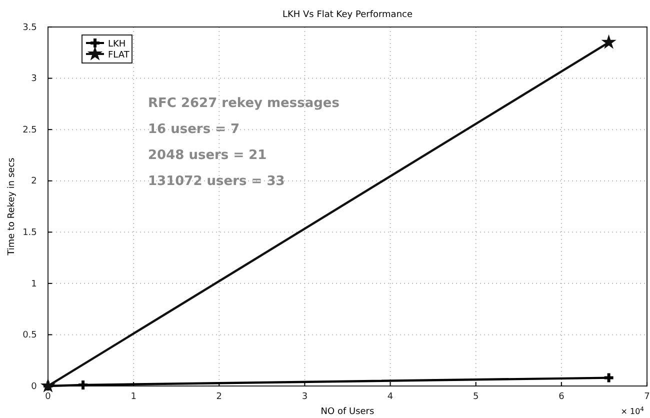  Describe the element at coordinates (244, 103) in the screenshot. I see `annotation: RFC 2627 rekey messages` at that location.